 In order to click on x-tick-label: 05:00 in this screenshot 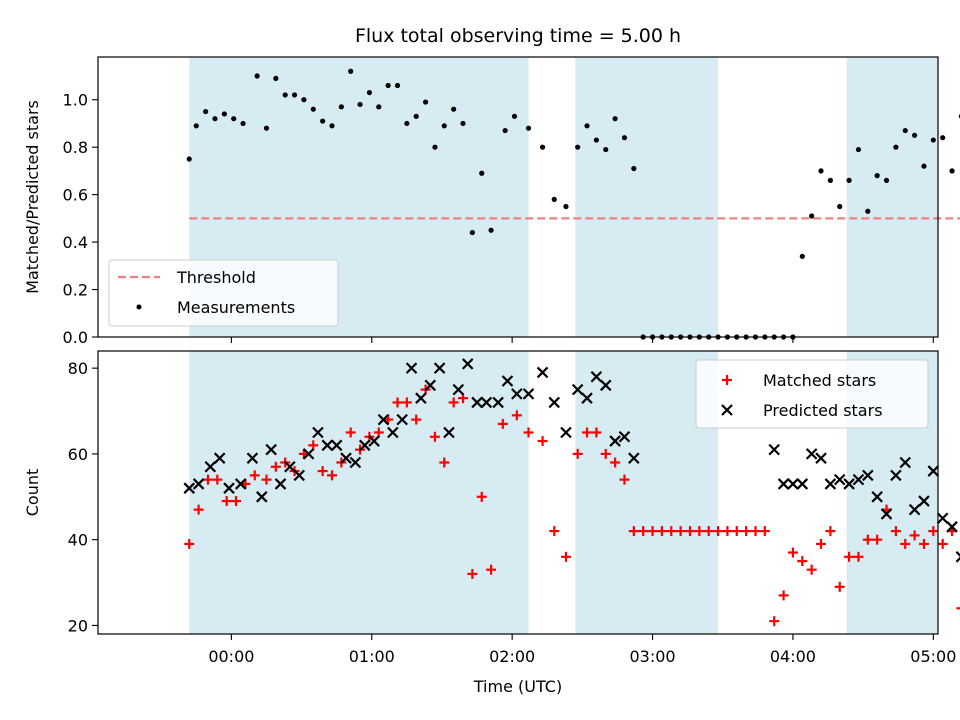, I will do `click(933, 656)`.